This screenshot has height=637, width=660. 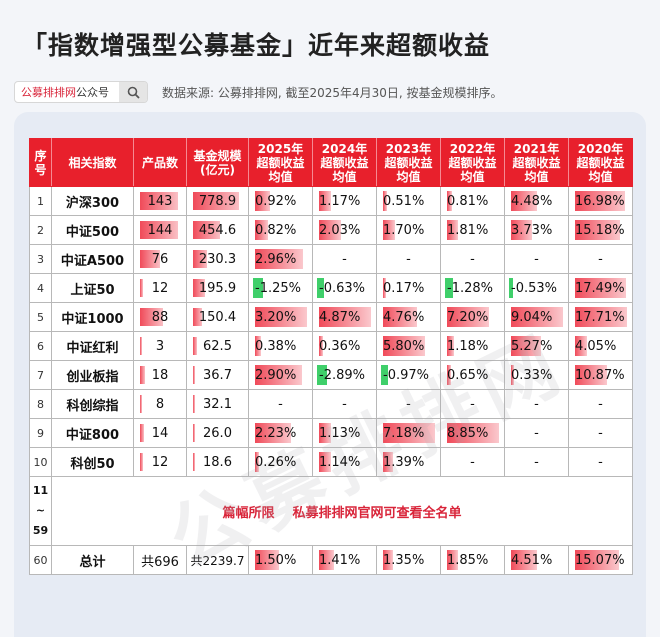 I want to click on cell-value: 4.05%, so click(x=596, y=346).